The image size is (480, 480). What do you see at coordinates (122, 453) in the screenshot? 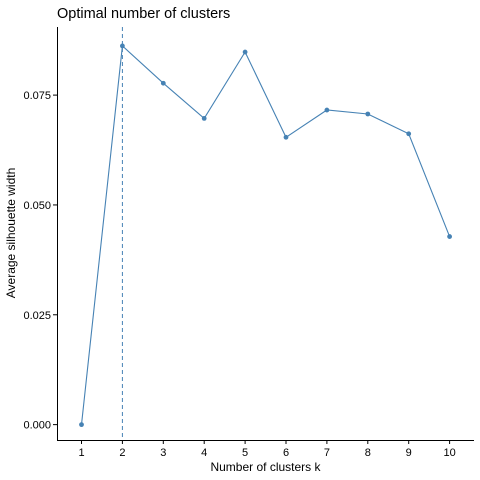
I see `x-tick-label: 2` at bounding box center [122, 453].